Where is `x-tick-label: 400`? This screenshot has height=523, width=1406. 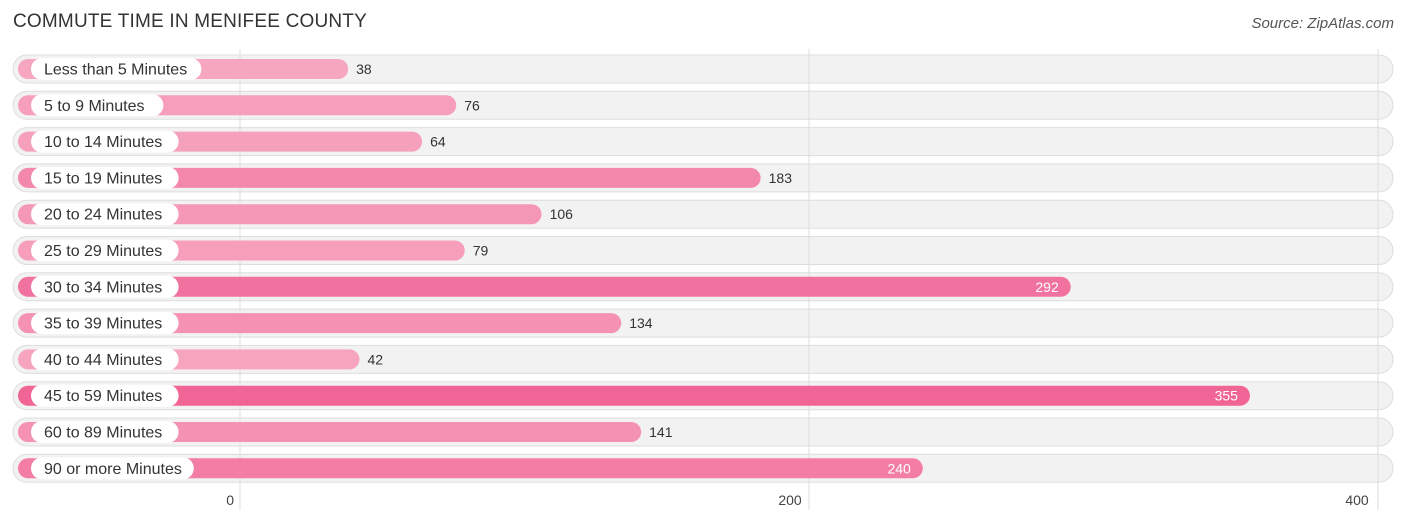 x-tick-label: 400 is located at coordinates (1357, 500).